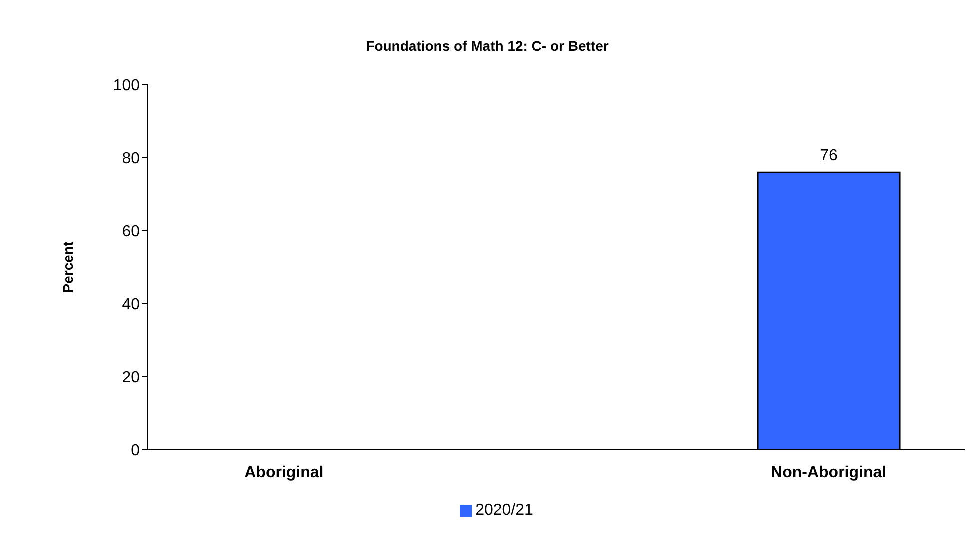 The height and width of the screenshot is (538, 967). Describe the element at coordinates (135, 451) in the screenshot. I see `y-tick-label: 0` at that location.